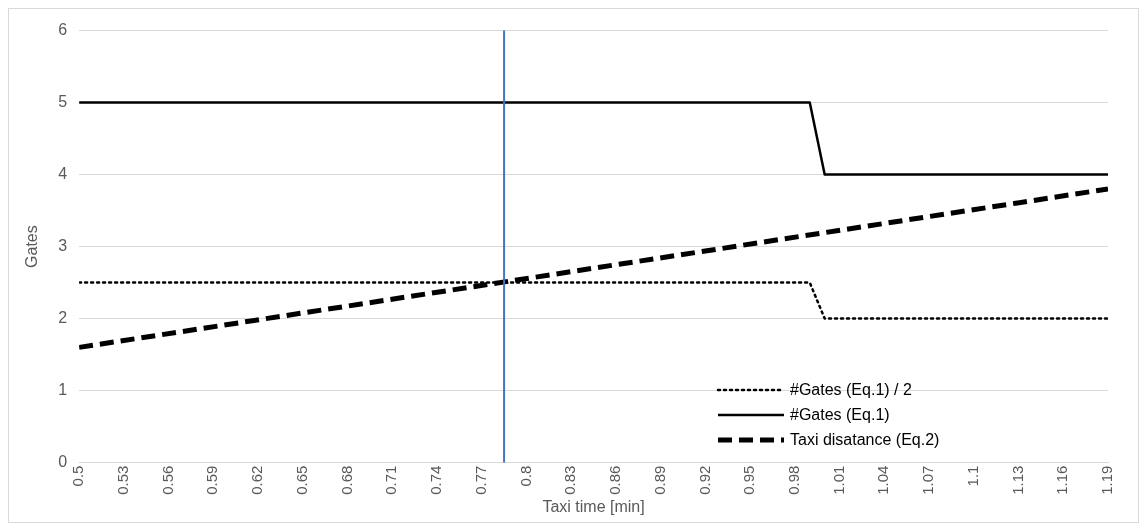 The image size is (1147, 531). Describe the element at coordinates (840, 414) in the screenshot. I see `legend-label: #Gates (Eq.1)` at that location.